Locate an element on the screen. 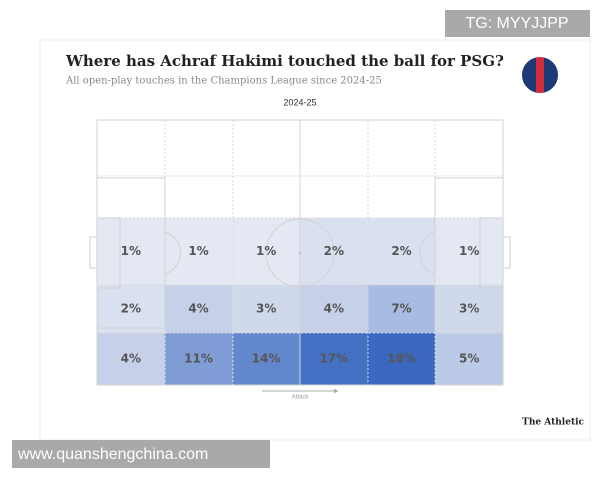  footer-watermark-box is located at coordinates (141, 454).